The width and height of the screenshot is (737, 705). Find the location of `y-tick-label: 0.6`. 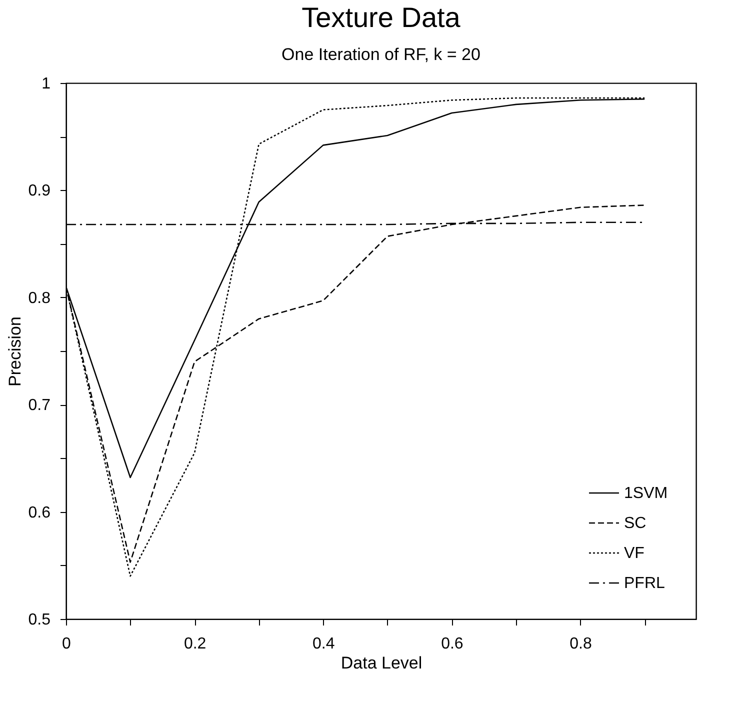

y-tick-label: 0.6 is located at coordinates (39, 513).